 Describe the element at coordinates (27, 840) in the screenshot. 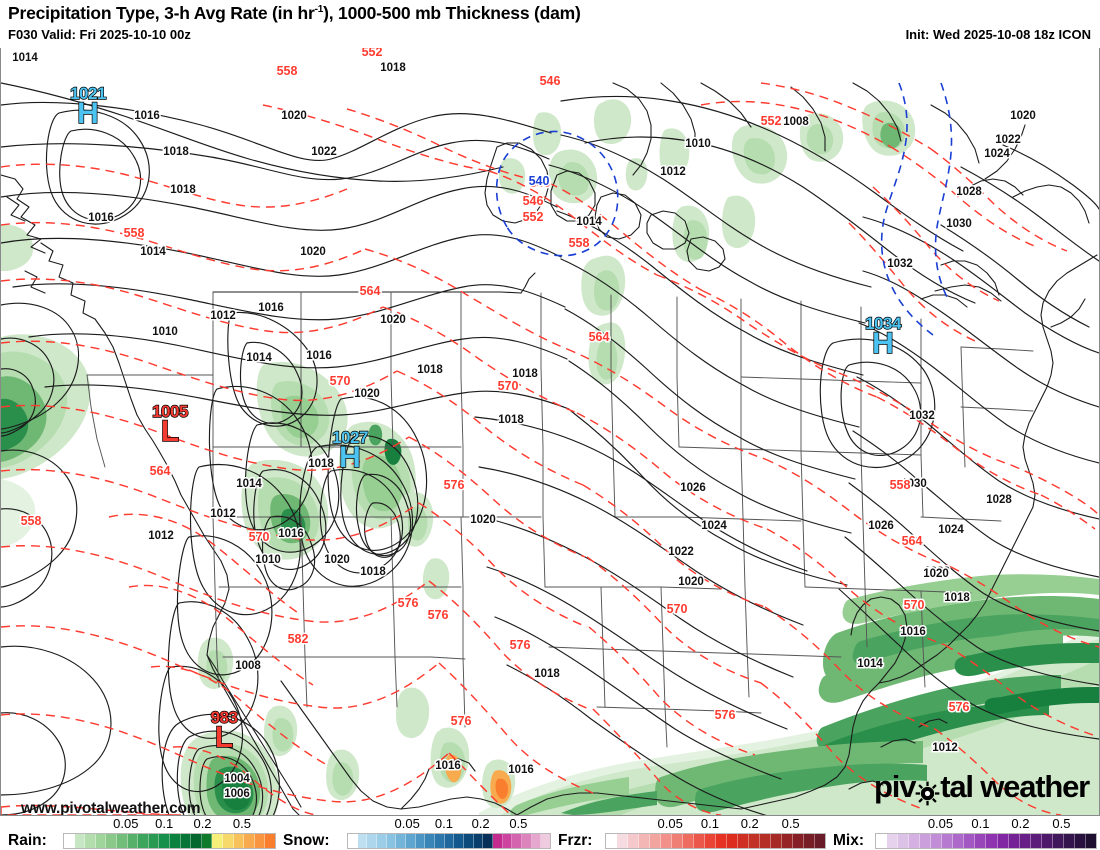

I see `colorbar-label-rain: Rain:` at that location.